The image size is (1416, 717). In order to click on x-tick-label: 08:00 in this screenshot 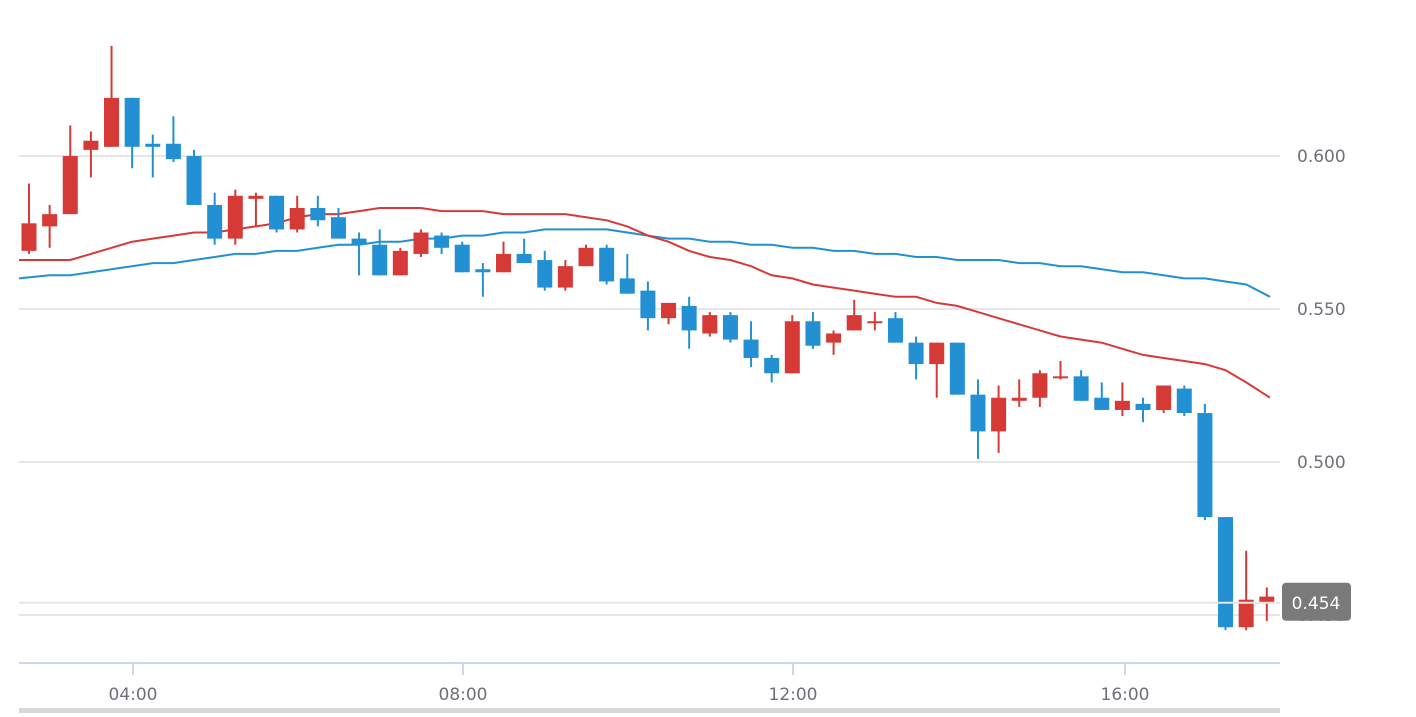, I will do `click(463, 695)`.